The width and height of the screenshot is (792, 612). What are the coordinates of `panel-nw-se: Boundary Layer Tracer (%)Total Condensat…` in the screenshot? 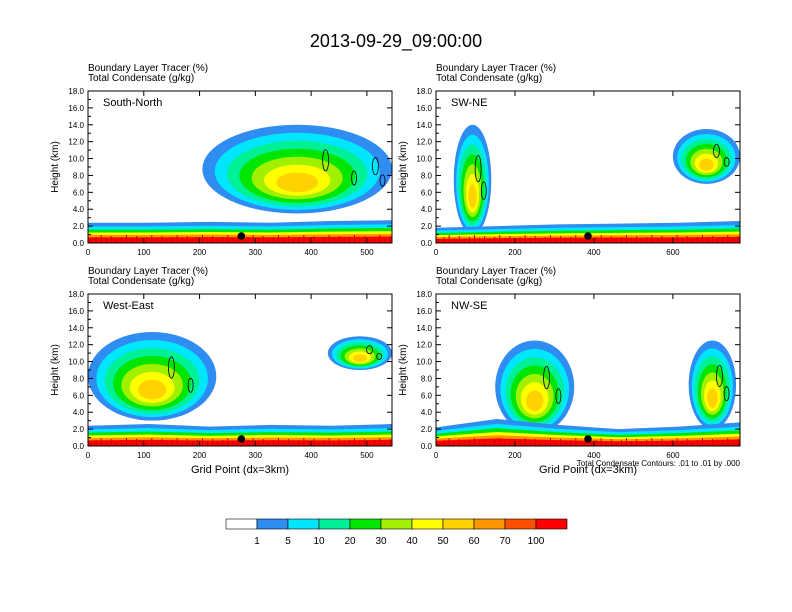 It's located at (569, 371).